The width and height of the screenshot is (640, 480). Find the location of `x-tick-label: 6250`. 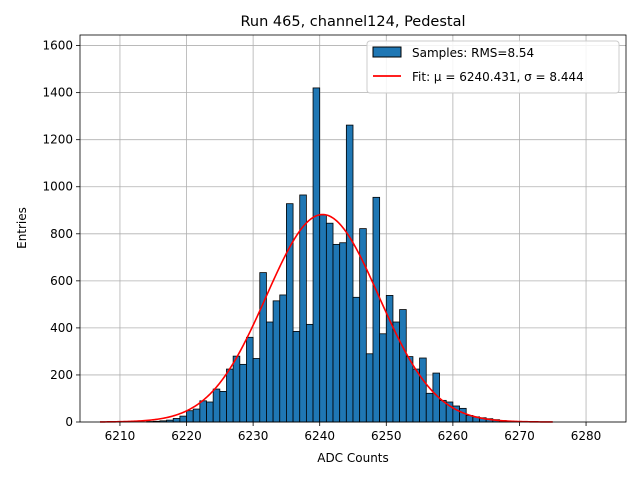

x-tick-label: 6250 is located at coordinates (386, 436).